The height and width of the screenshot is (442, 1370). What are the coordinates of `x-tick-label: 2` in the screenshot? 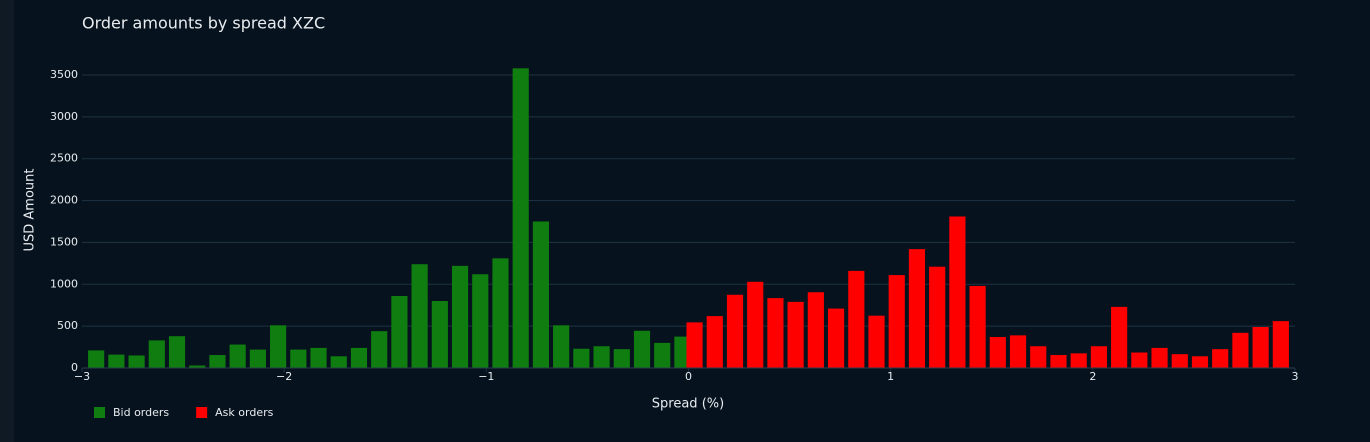 It's located at (1092, 376).